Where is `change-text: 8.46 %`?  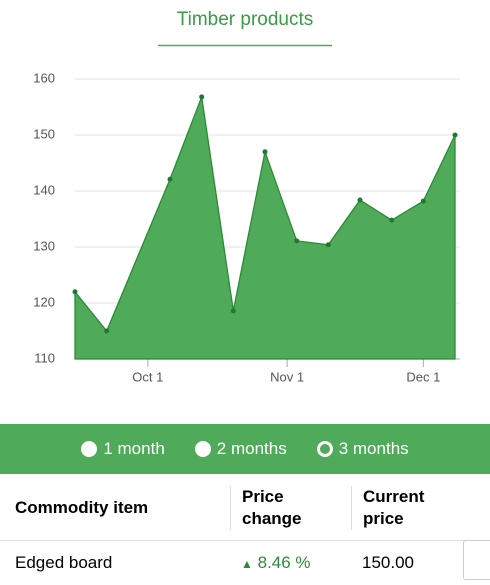 change-text: 8.46 % is located at coordinates (284, 562).